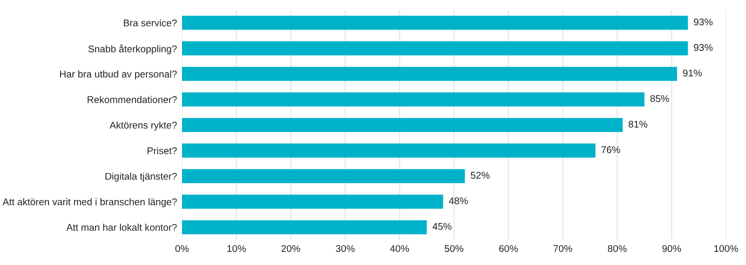 This screenshot has width=746, height=265. What do you see at coordinates (442, 226) in the screenshot?
I see `data-label: 45%` at bounding box center [442, 226].